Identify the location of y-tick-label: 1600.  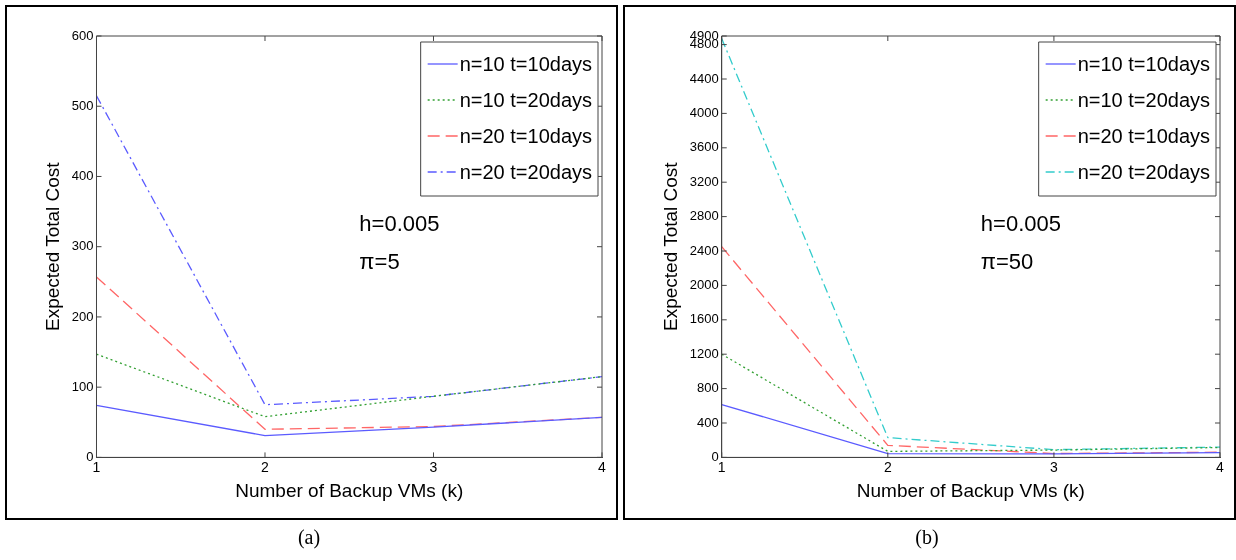
(704, 319).